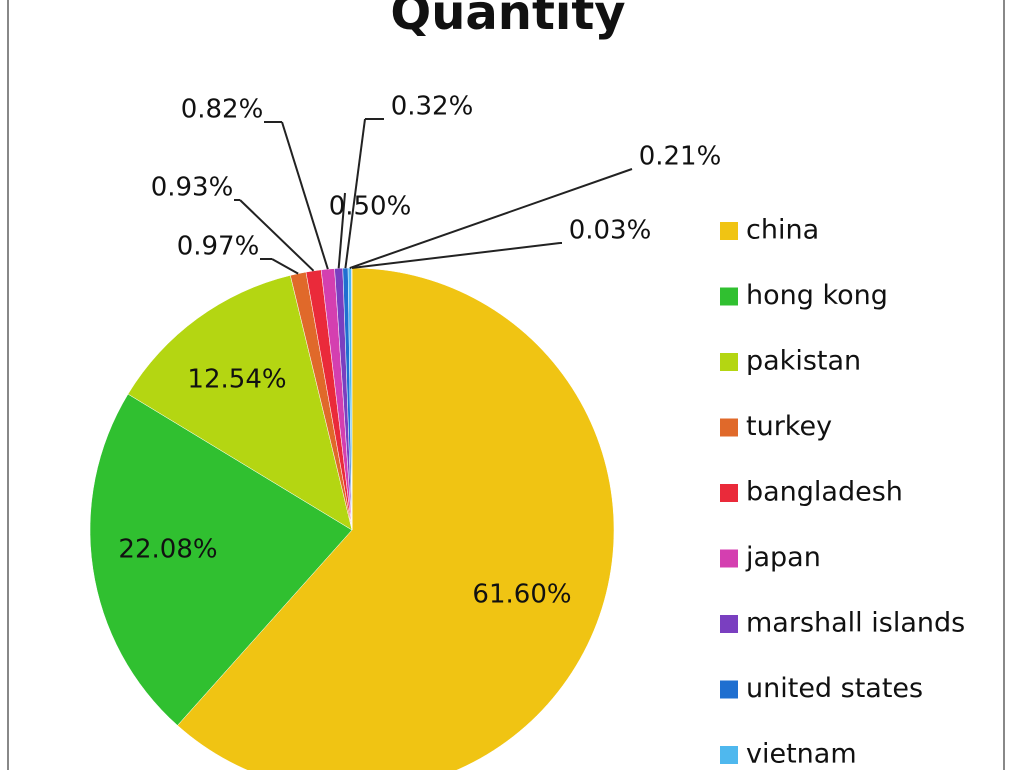  Describe the element at coordinates (782, 230) in the screenshot. I see `legend-label: china` at that location.